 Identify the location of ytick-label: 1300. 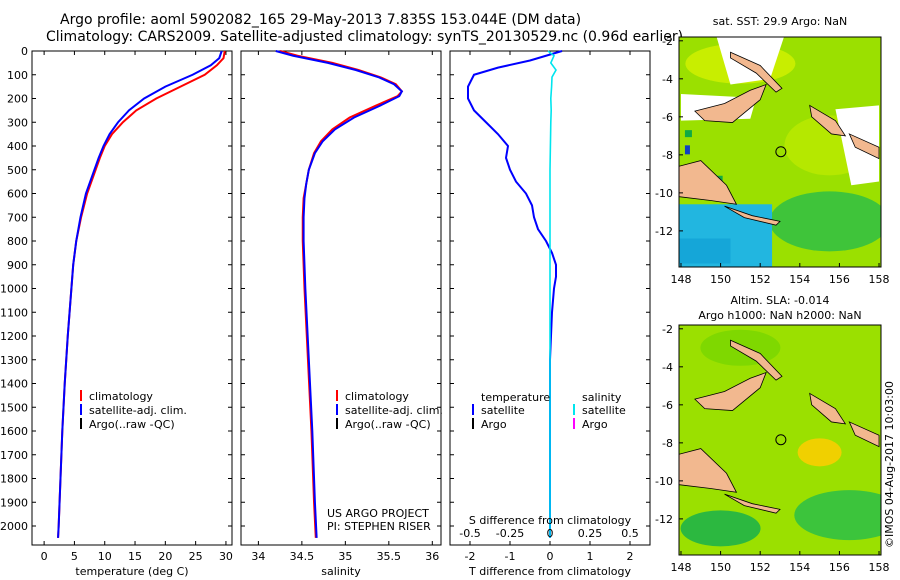
(14, 360).